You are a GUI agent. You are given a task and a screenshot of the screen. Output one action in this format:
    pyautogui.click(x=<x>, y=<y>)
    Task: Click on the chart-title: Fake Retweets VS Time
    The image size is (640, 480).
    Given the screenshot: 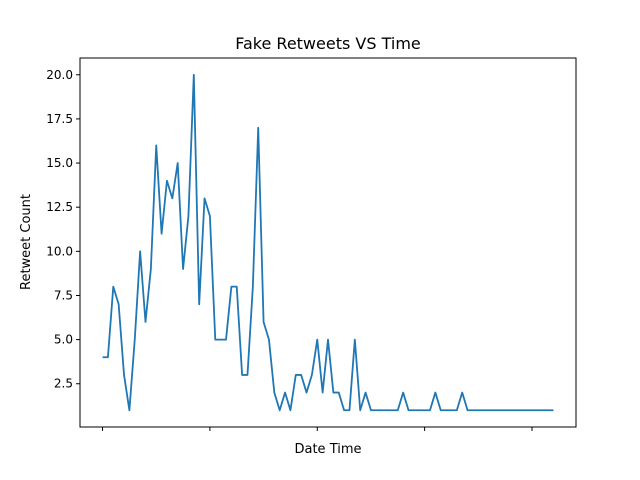 What is the action you would take?
    pyautogui.click(x=328, y=43)
    